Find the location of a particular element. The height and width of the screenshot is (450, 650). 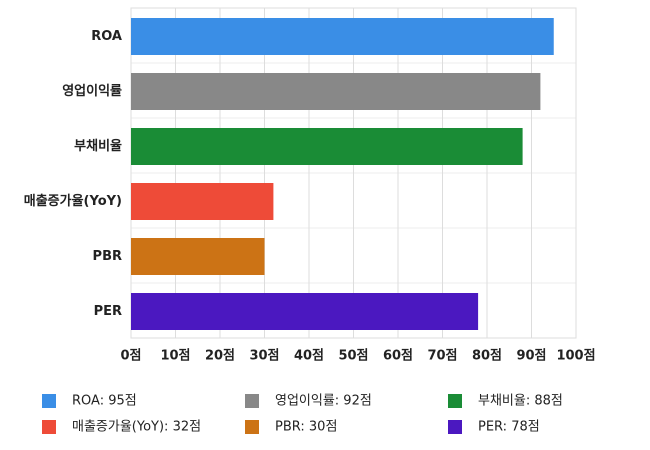

y-tick-label: PER is located at coordinates (108, 311).